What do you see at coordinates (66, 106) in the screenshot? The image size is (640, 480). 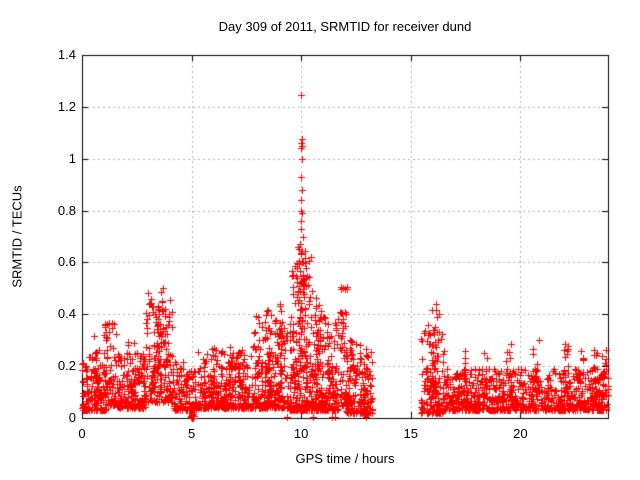 I see `y-tick-label: 1.2` at bounding box center [66, 106].